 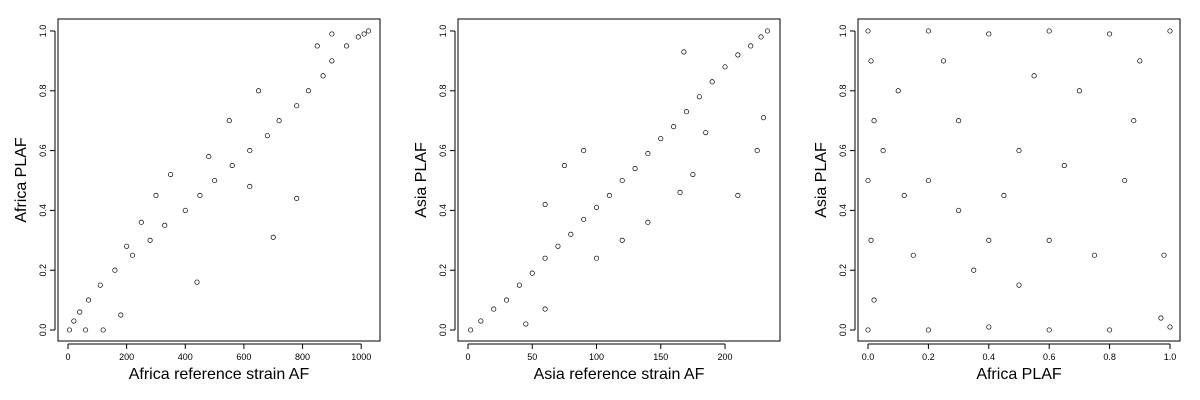 What do you see at coordinates (1019, 352) in the screenshot?
I see `x-axis: 0.0 0.2 0.4 0.6 0.8 1.0` at bounding box center [1019, 352].